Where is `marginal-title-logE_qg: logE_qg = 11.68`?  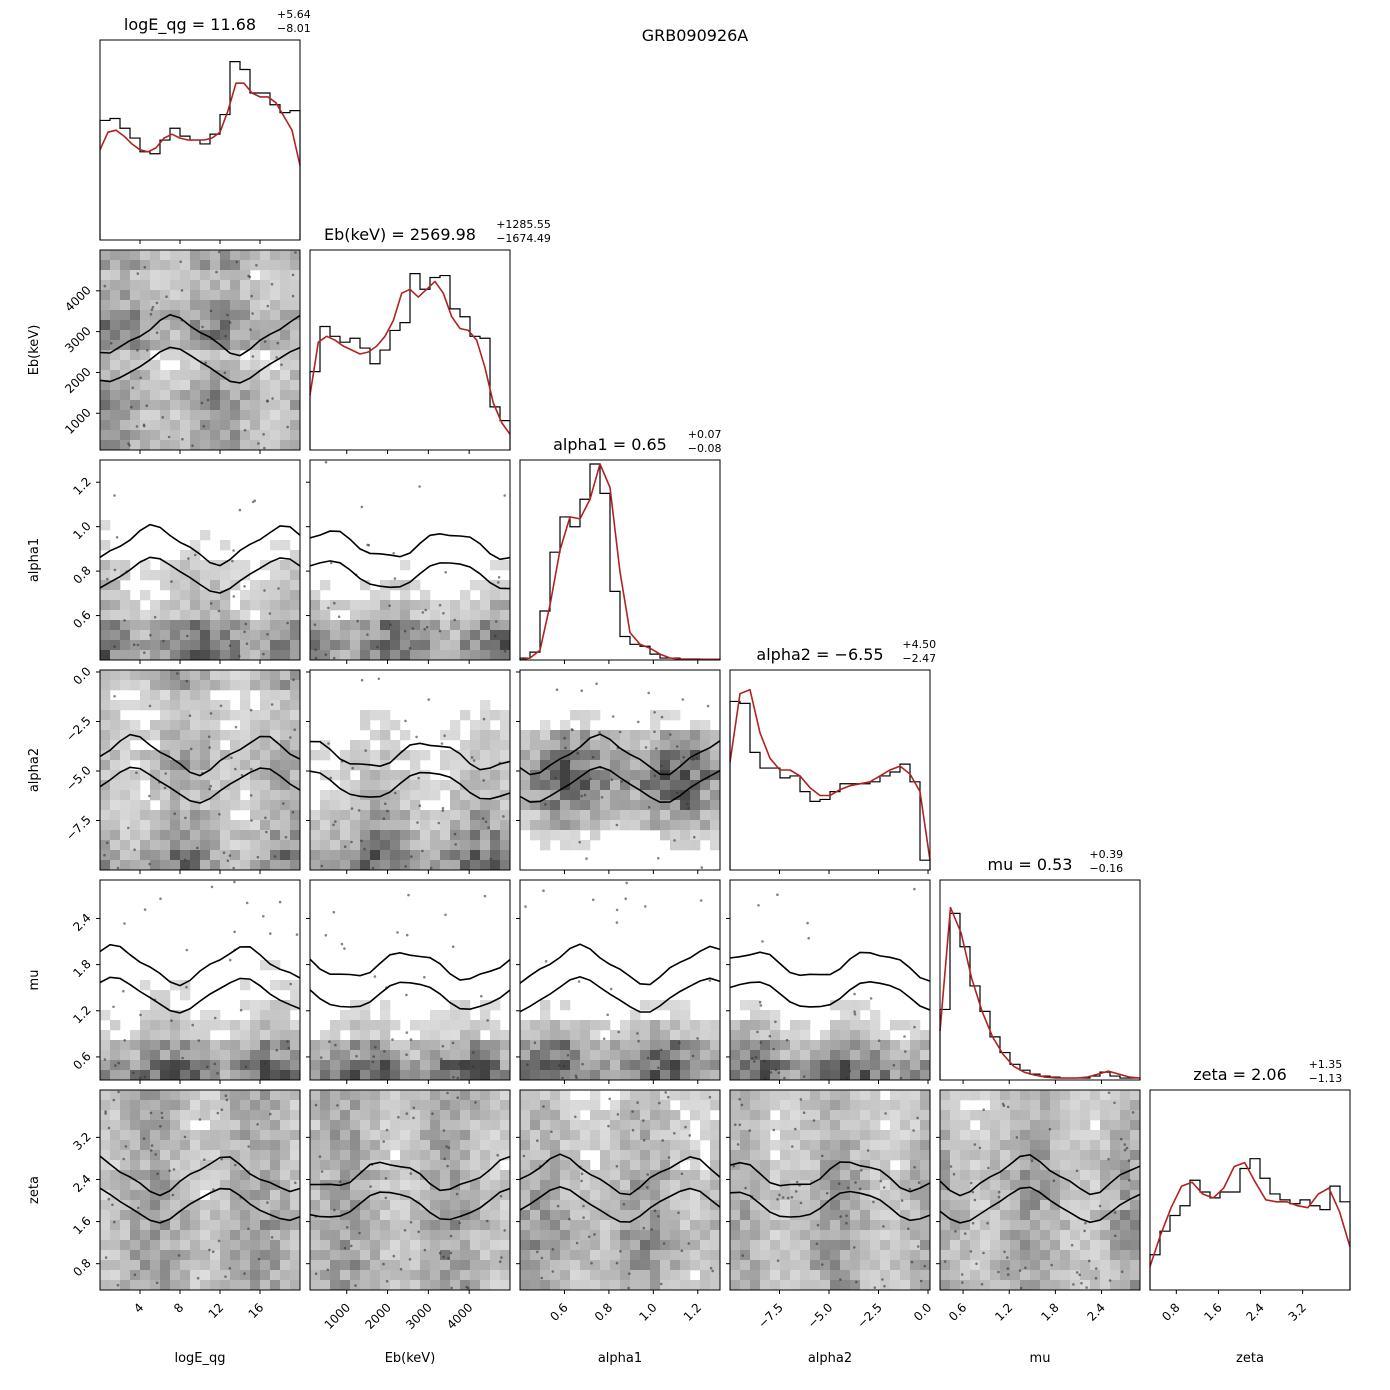
marginal-title-logE_qg: logE_qg = 11.68 is located at coordinates (190, 25).